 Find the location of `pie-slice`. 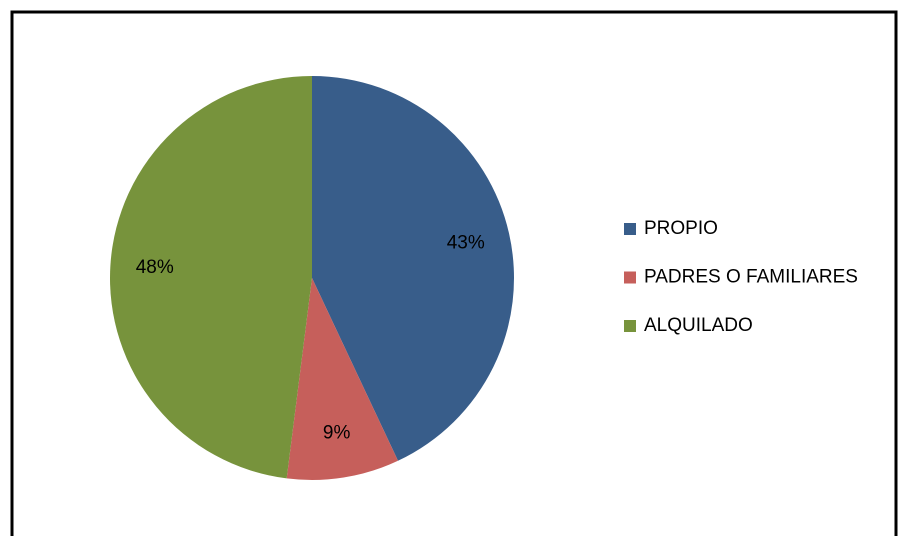

pie-slice is located at coordinates (342, 379).